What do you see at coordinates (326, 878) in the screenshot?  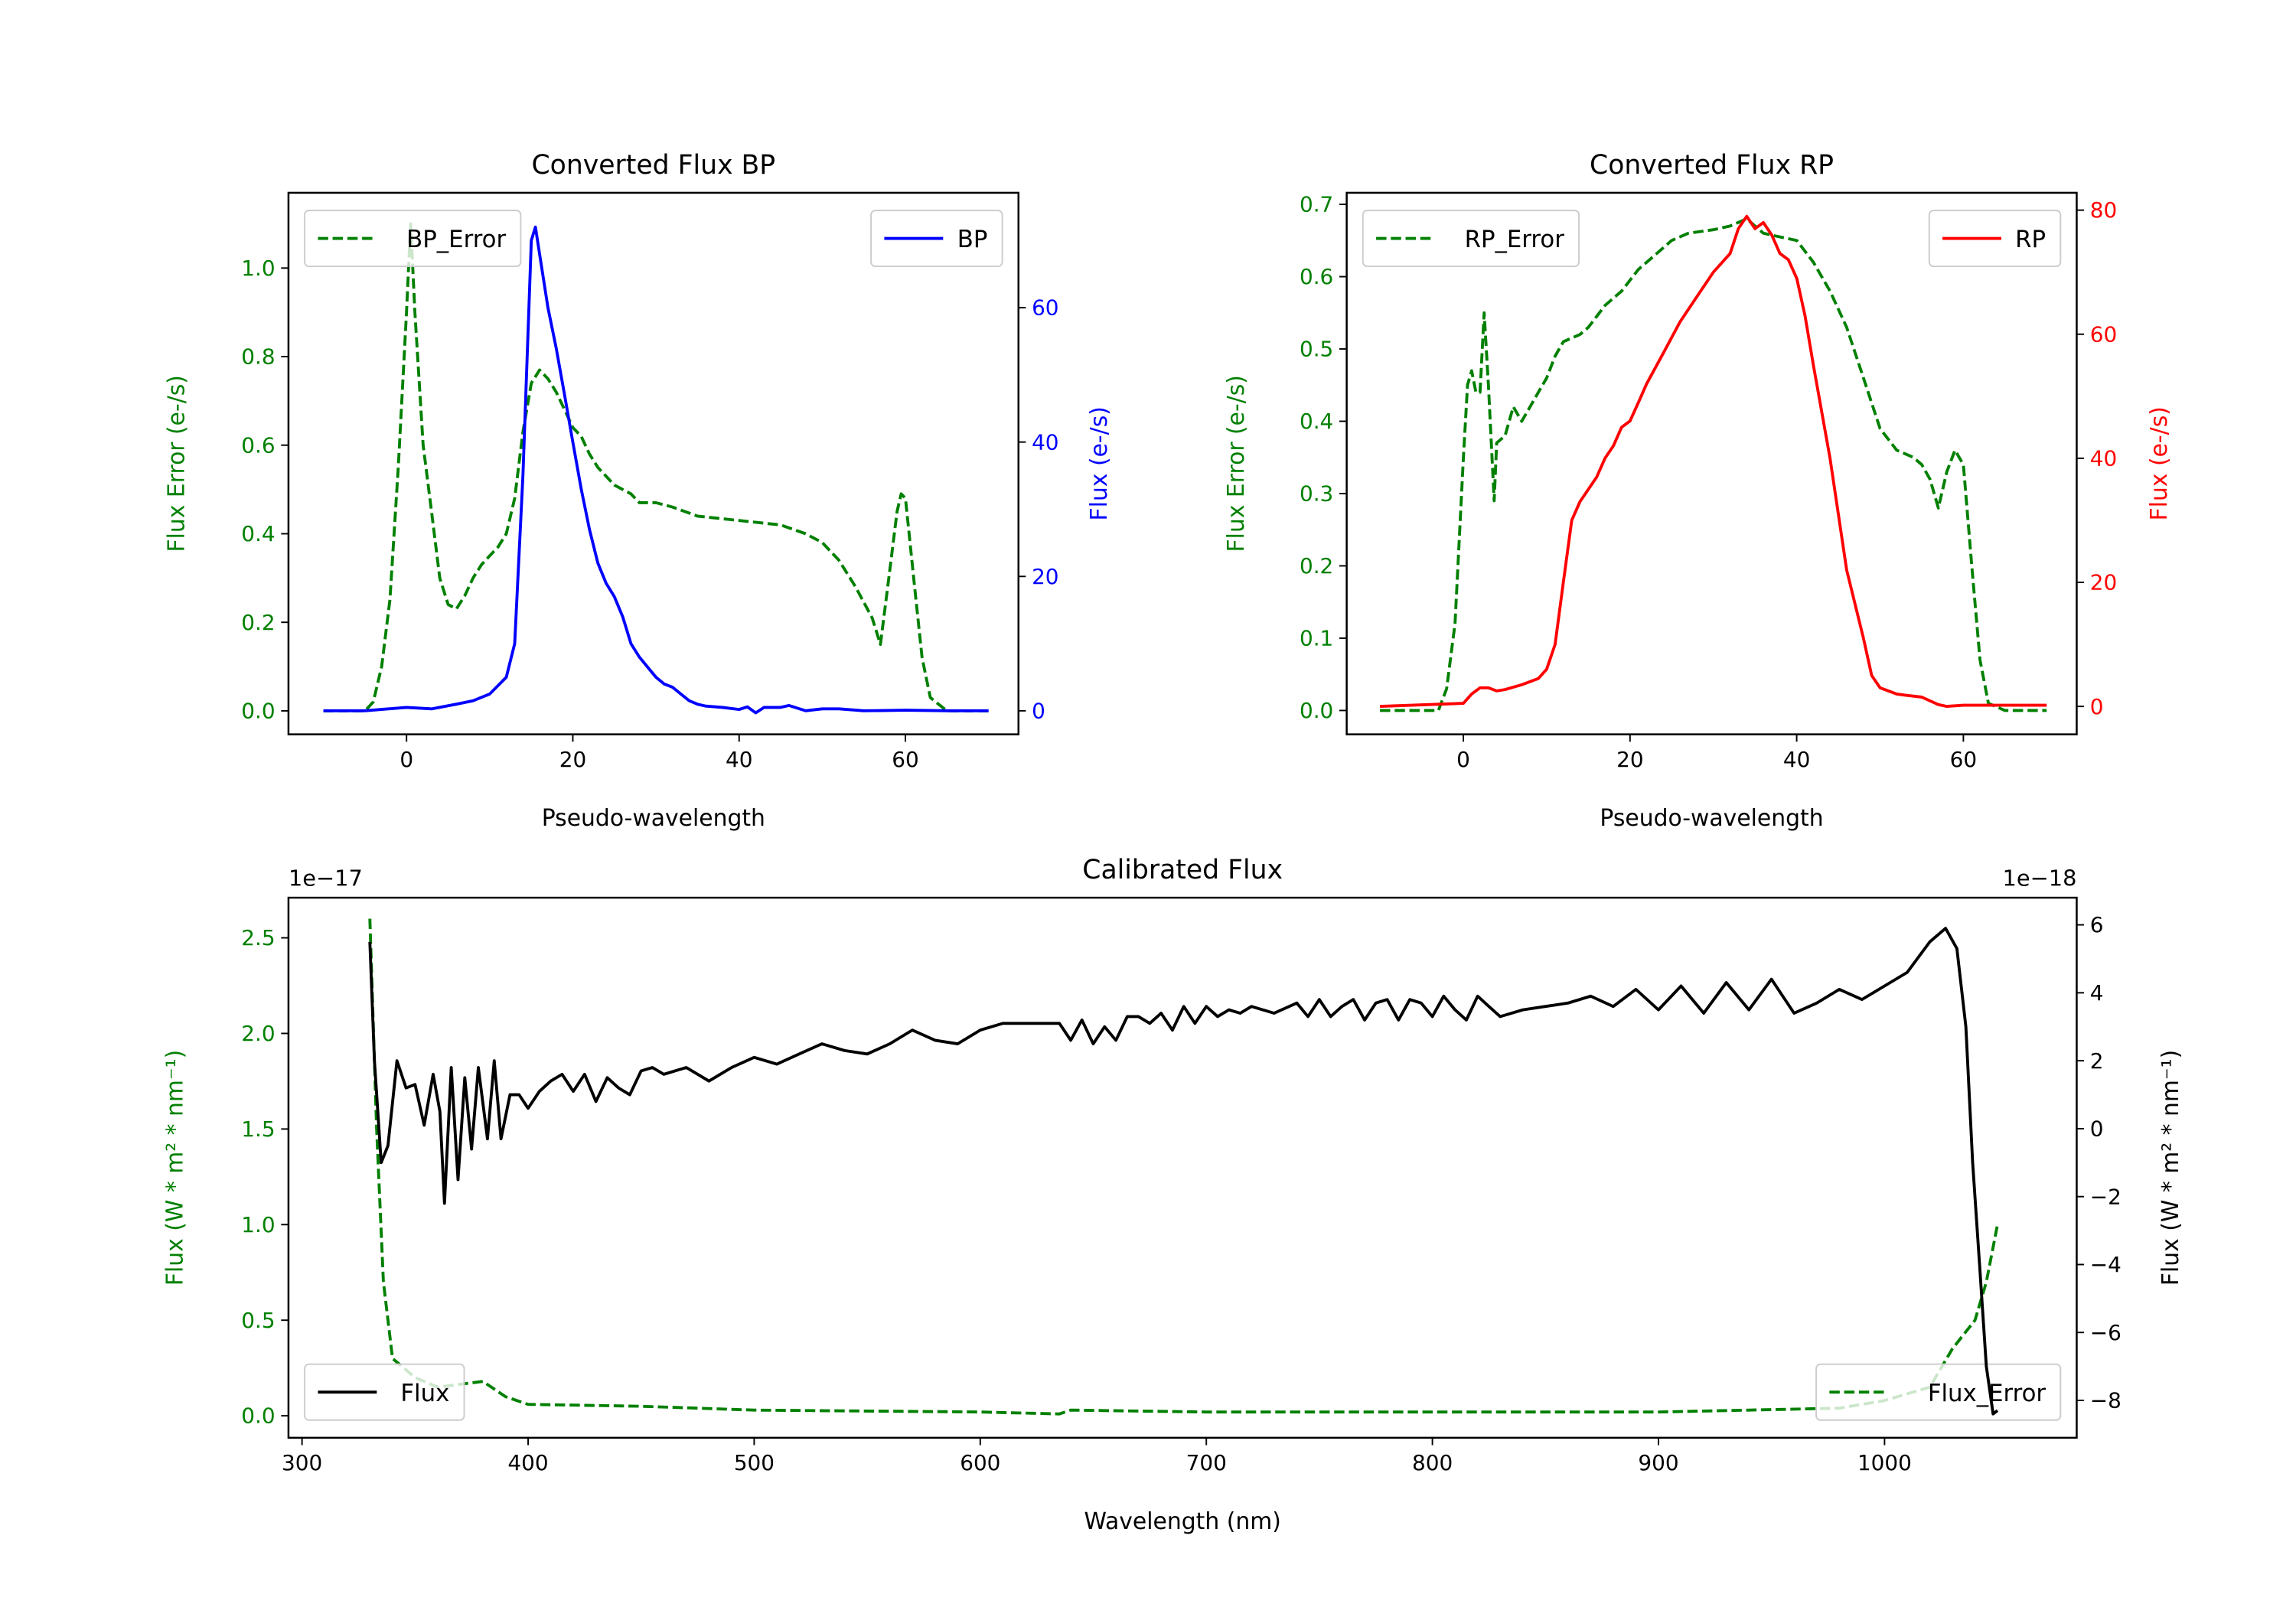 I see `y-left-offset-text: 1e−17` at bounding box center [326, 878].